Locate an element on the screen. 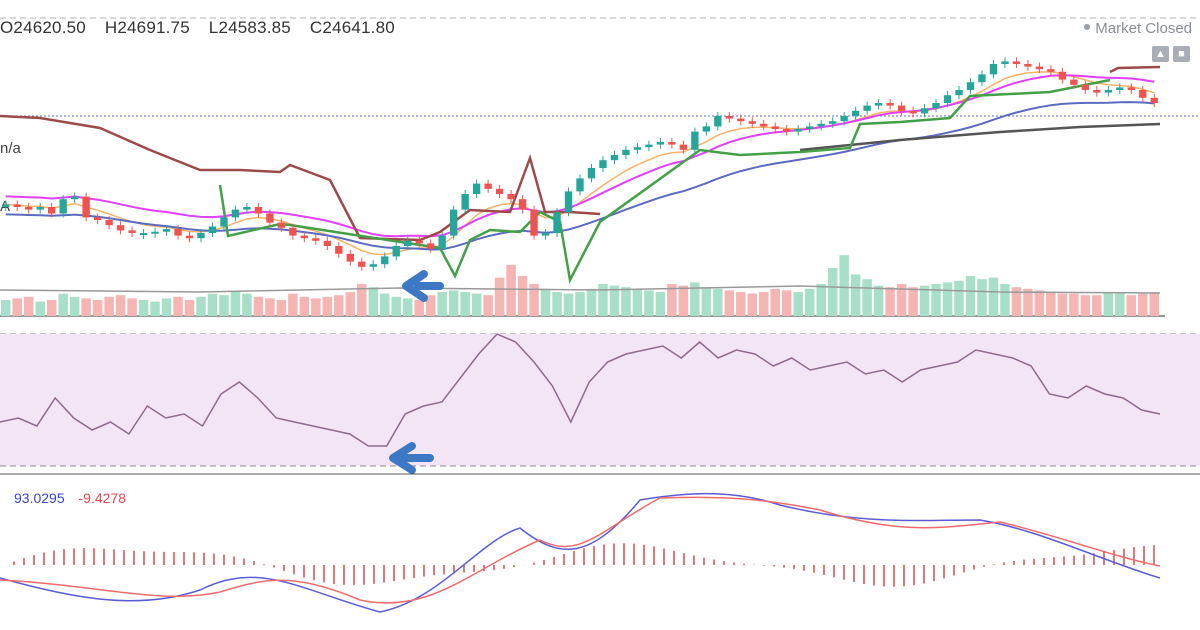  status-icons: ▲ ■ is located at coordinates (1169, 53).